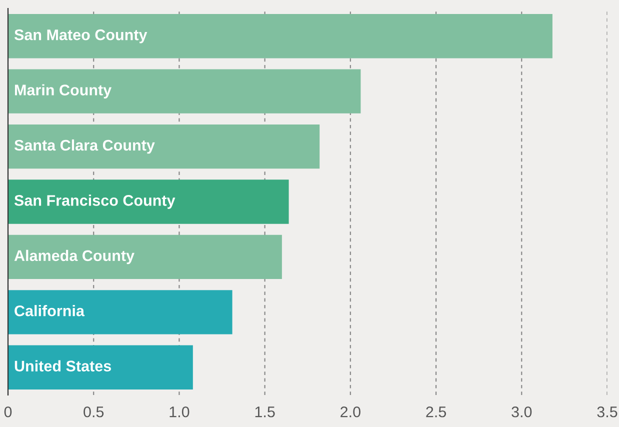 This screenshot has width=619, height=427. Describe the element at coordinates (74, 257) in the screenshot. I see `y-tick-label: Alameda County` at that location.